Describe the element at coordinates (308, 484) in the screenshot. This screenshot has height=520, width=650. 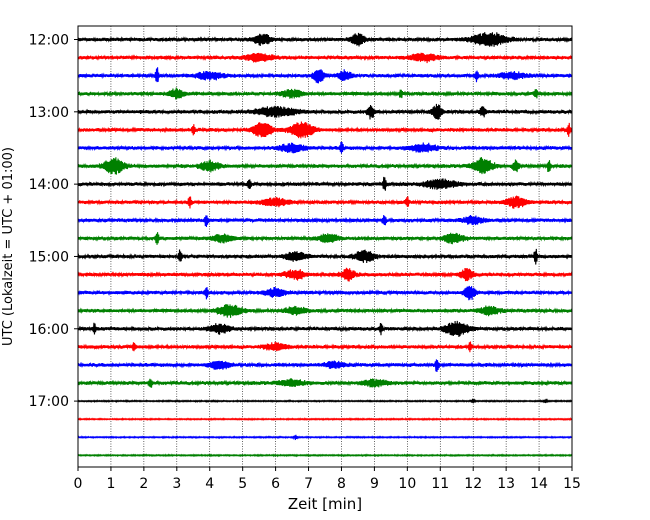
I see `x-tick-label: 7` at that location.